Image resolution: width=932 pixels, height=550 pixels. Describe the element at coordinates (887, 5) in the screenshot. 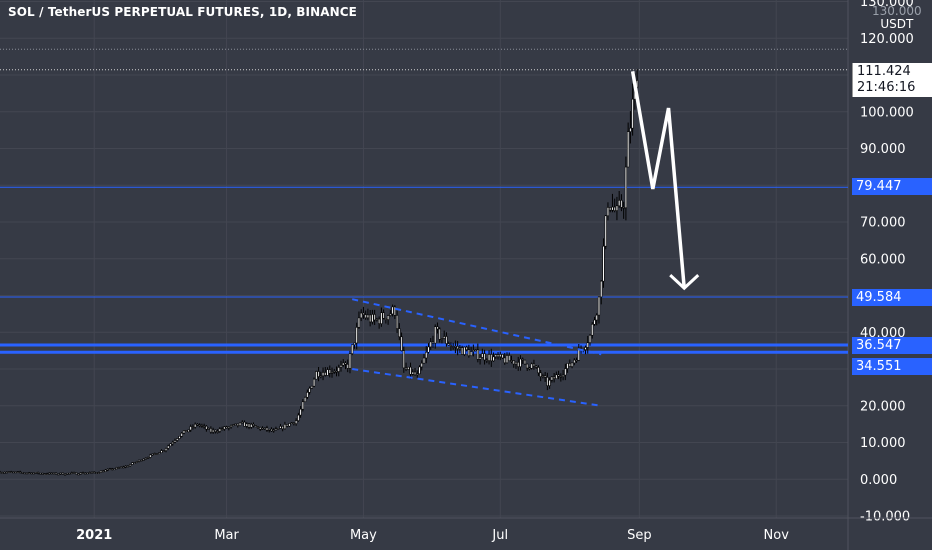

I see `y-tick-label: 130.000` at that location.